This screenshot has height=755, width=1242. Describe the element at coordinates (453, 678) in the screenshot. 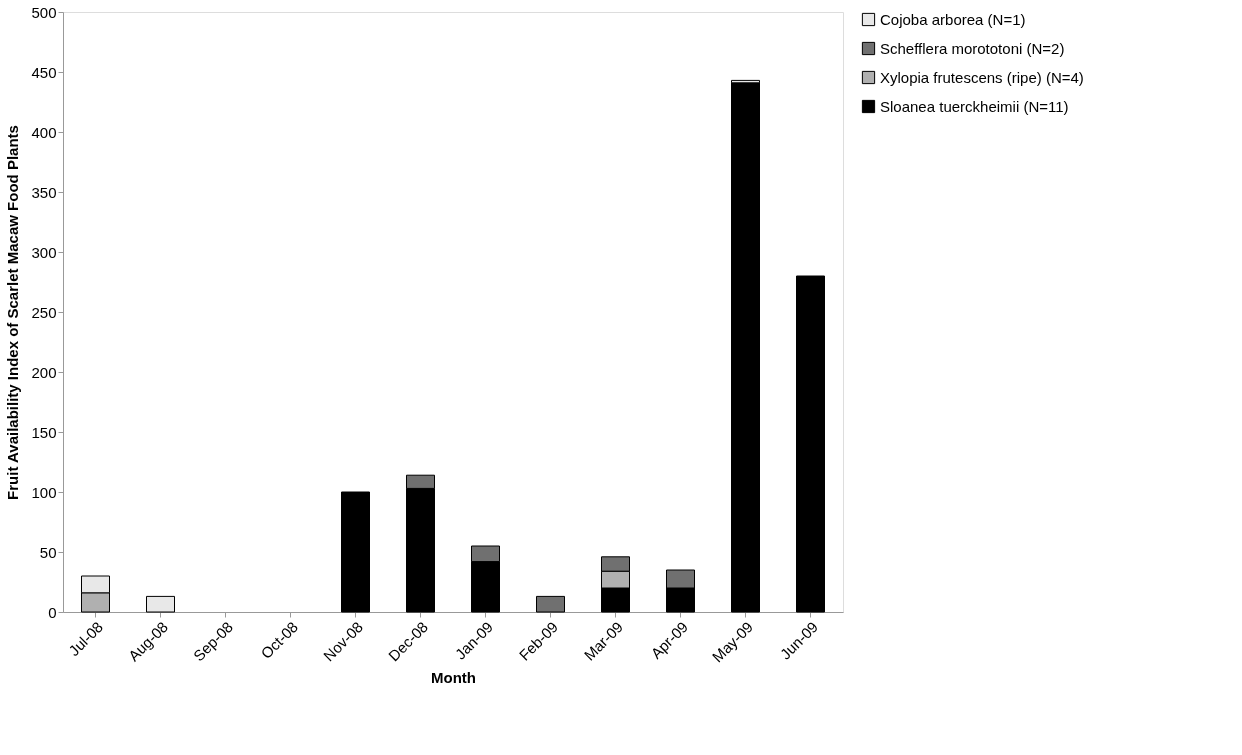

I see `x-axis-title: Month` at that location.